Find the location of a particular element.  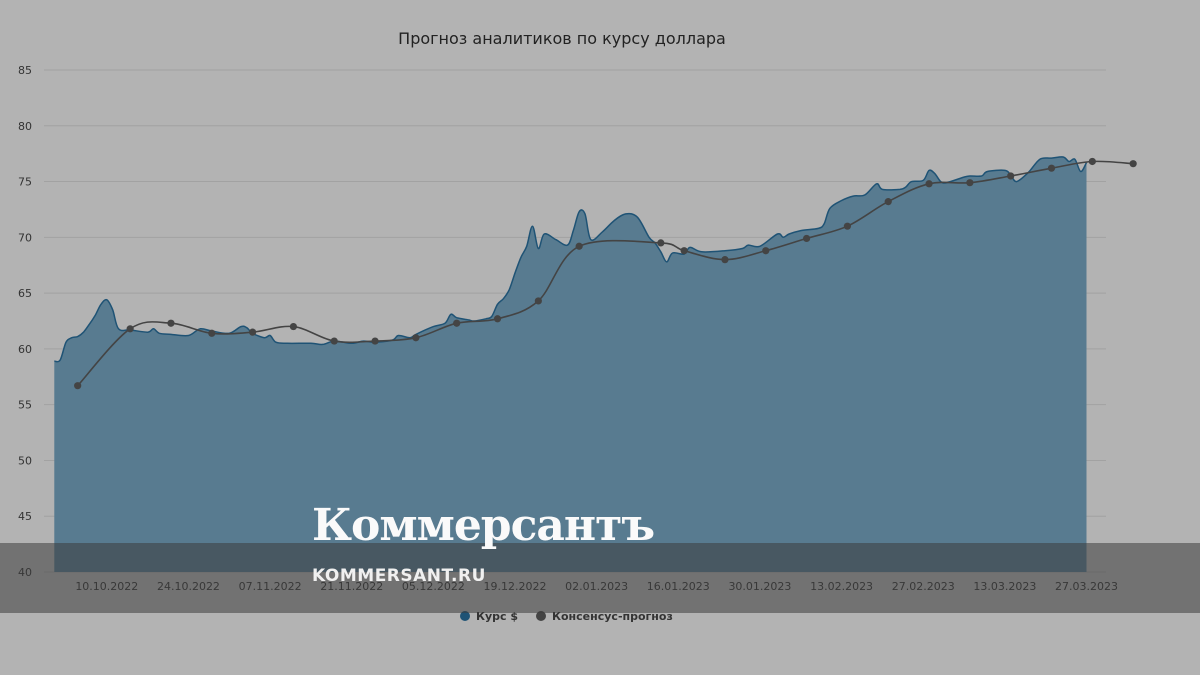

y-tick-label: 60 is located at coordinates (25, 349).